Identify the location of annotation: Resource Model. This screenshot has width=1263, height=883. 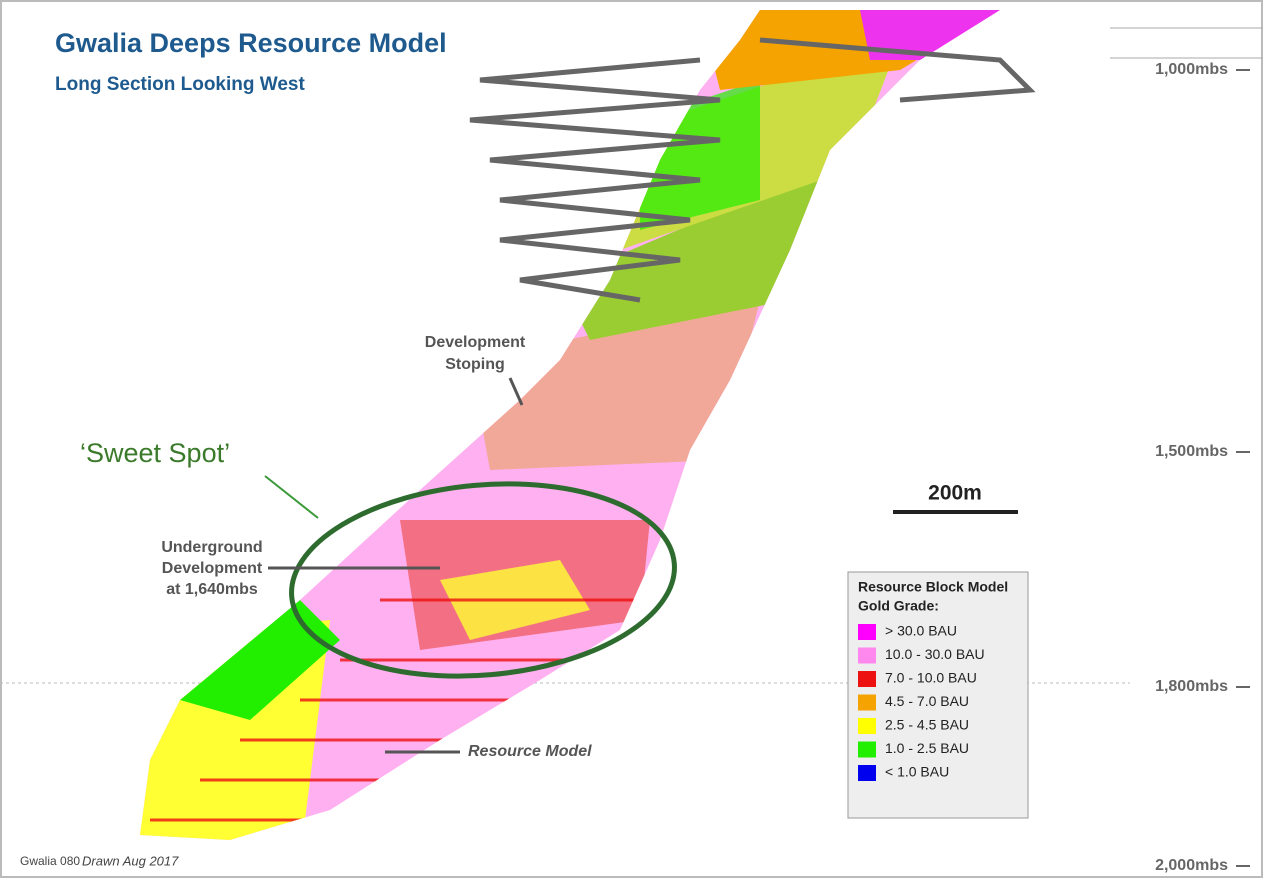
(530, 751).